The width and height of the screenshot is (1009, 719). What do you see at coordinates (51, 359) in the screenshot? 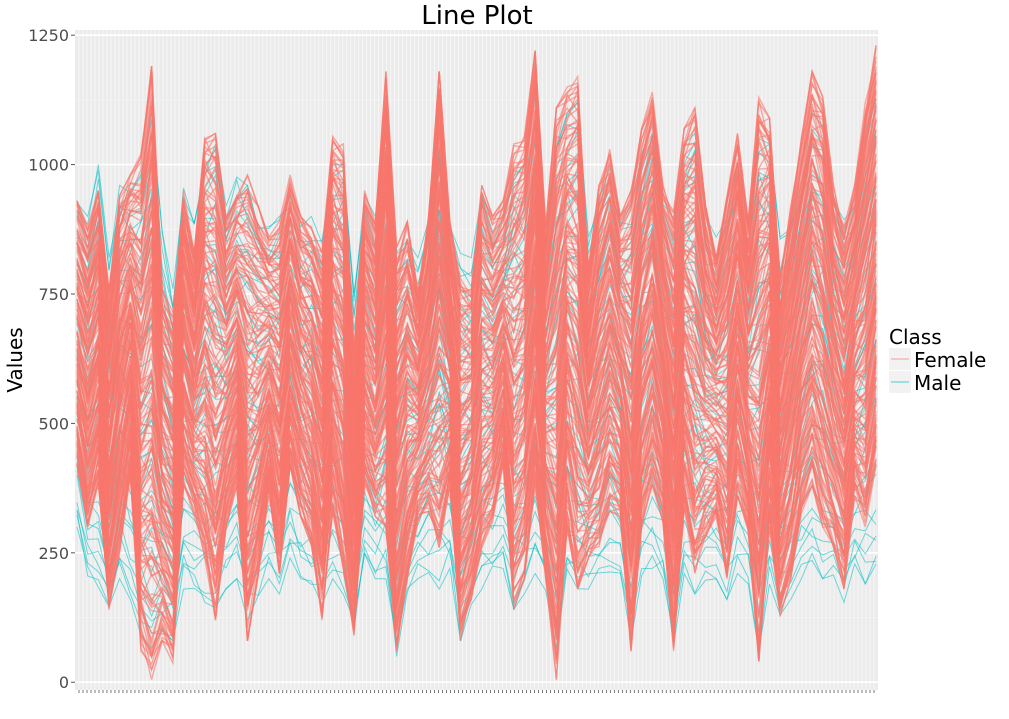
I see `y-axis: 0 250 500 750 1000 1250` at bounding box center [51, 359].